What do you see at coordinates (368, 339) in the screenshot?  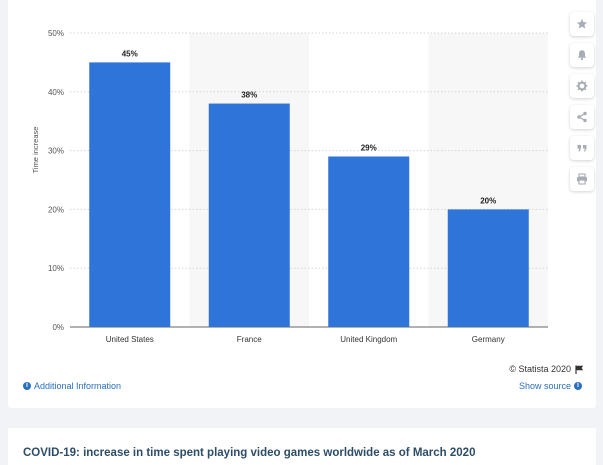 I see `x-tick-label: United Kingdom` at bounding box center [368, 339].